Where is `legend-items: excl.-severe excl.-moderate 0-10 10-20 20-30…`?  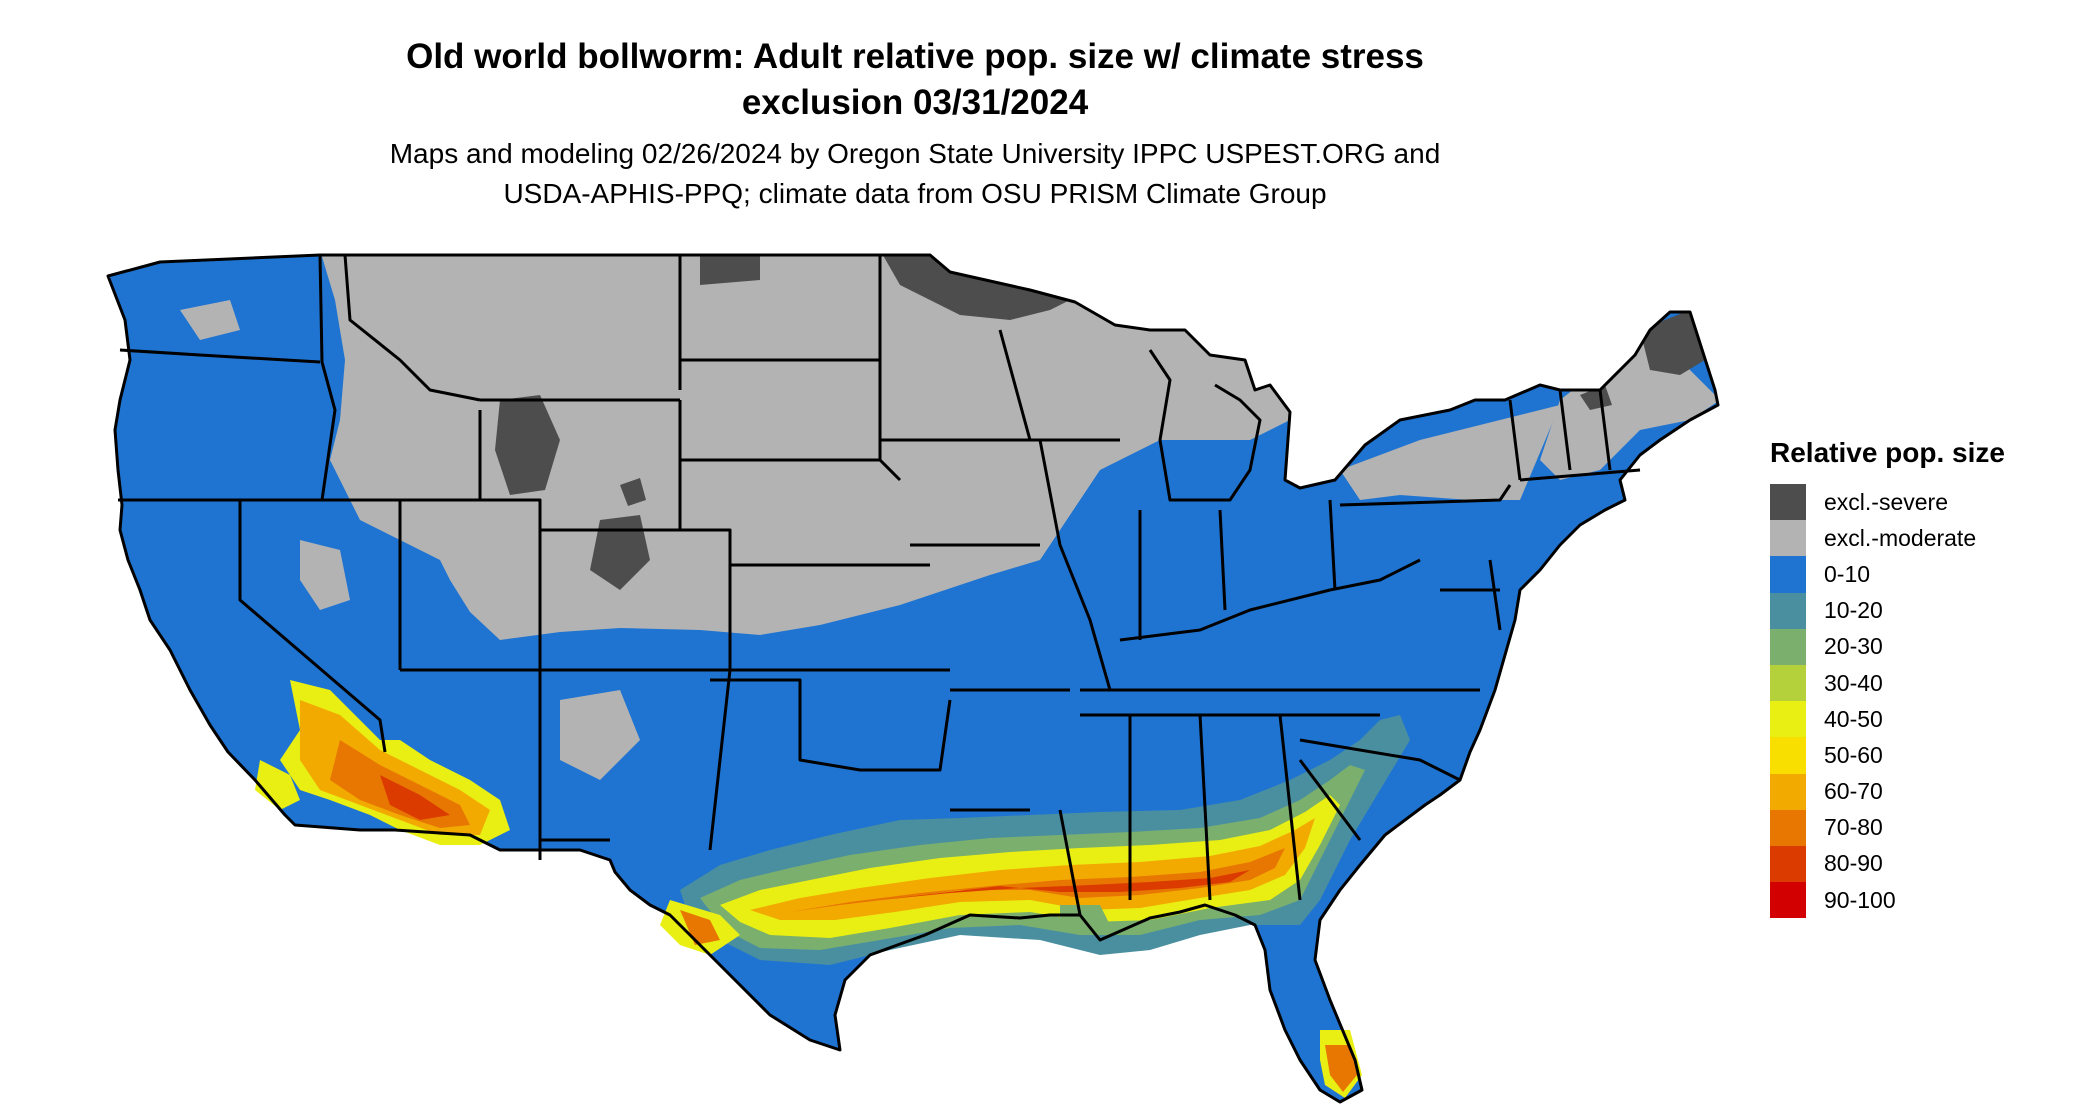
legend-items: excl.-severe excl.-moderate 0-10 10-20 20-30… is located at coordinates (1887, 701).